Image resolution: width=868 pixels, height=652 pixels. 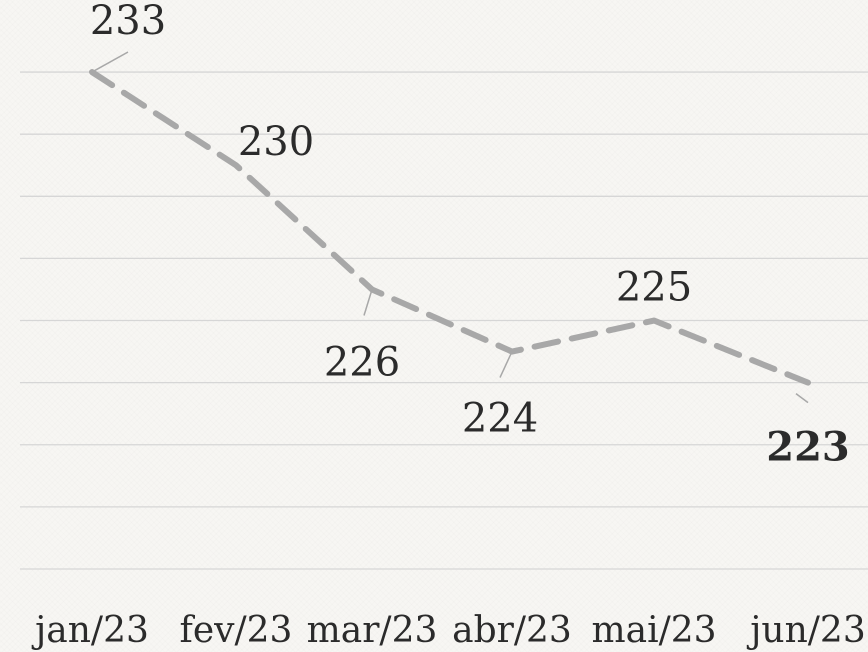 What do you see at coordinates (372, 630) in the screenshot?
I see `x-tick-label: mar/23` at bounding box center [372, 630].